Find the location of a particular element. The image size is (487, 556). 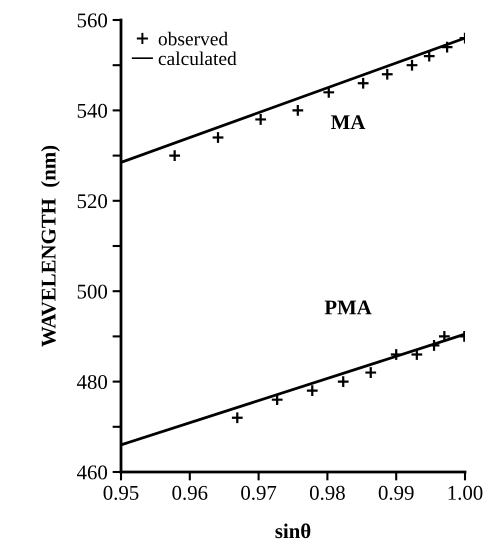

x-tick-label: 0.98 is located at coordinates (327, 493).